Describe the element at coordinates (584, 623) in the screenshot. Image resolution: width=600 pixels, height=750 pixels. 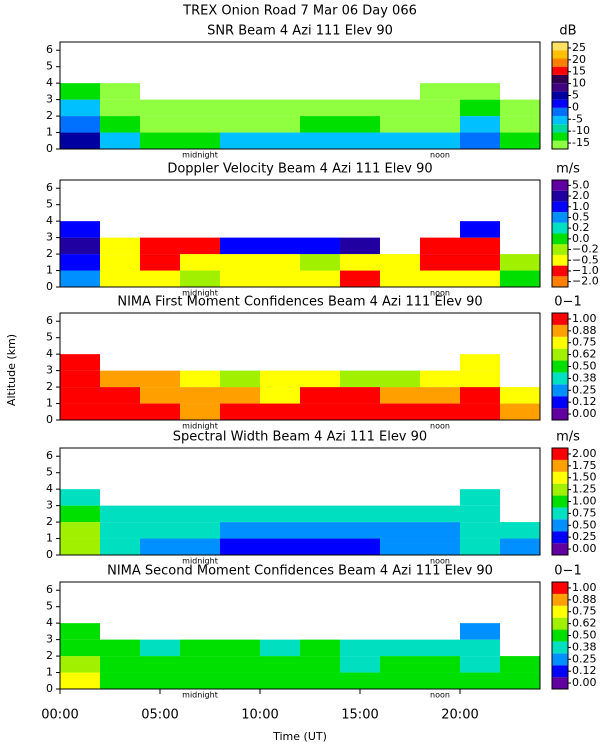
I see `colorbar-tick-label: 0.62` at that location.